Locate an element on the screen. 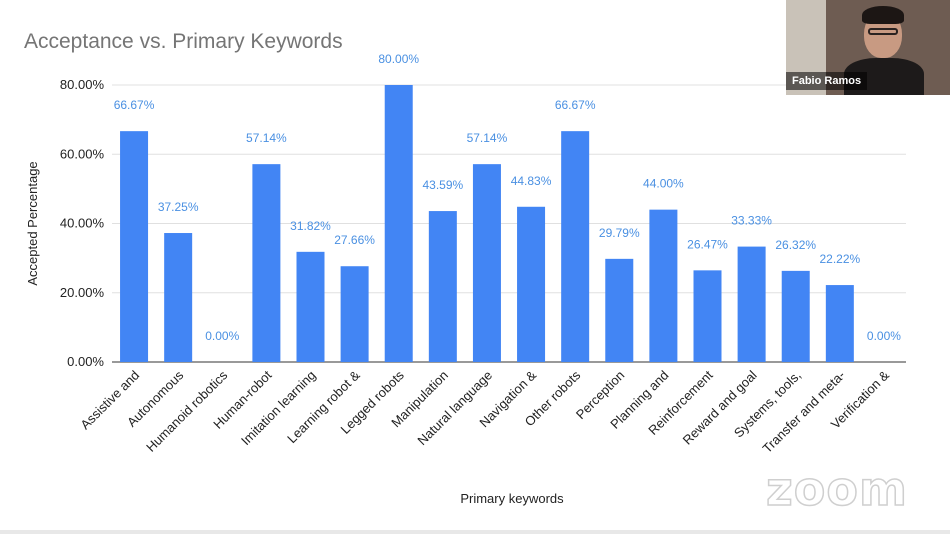  data-label: 26.32% is located at coordinates (795, 245).